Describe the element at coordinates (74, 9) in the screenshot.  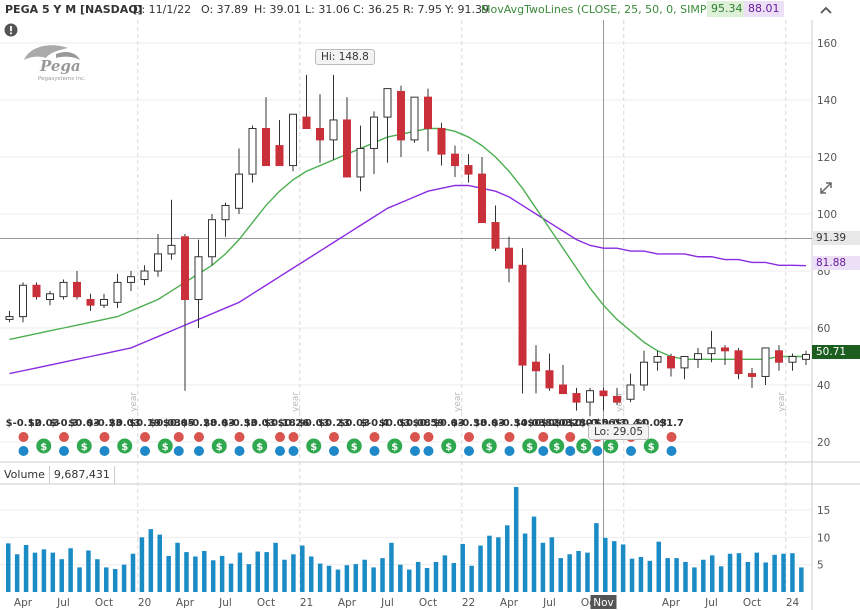
I see `symbol-label: PEGA 5 Y M [NASDAQ]` at that location.